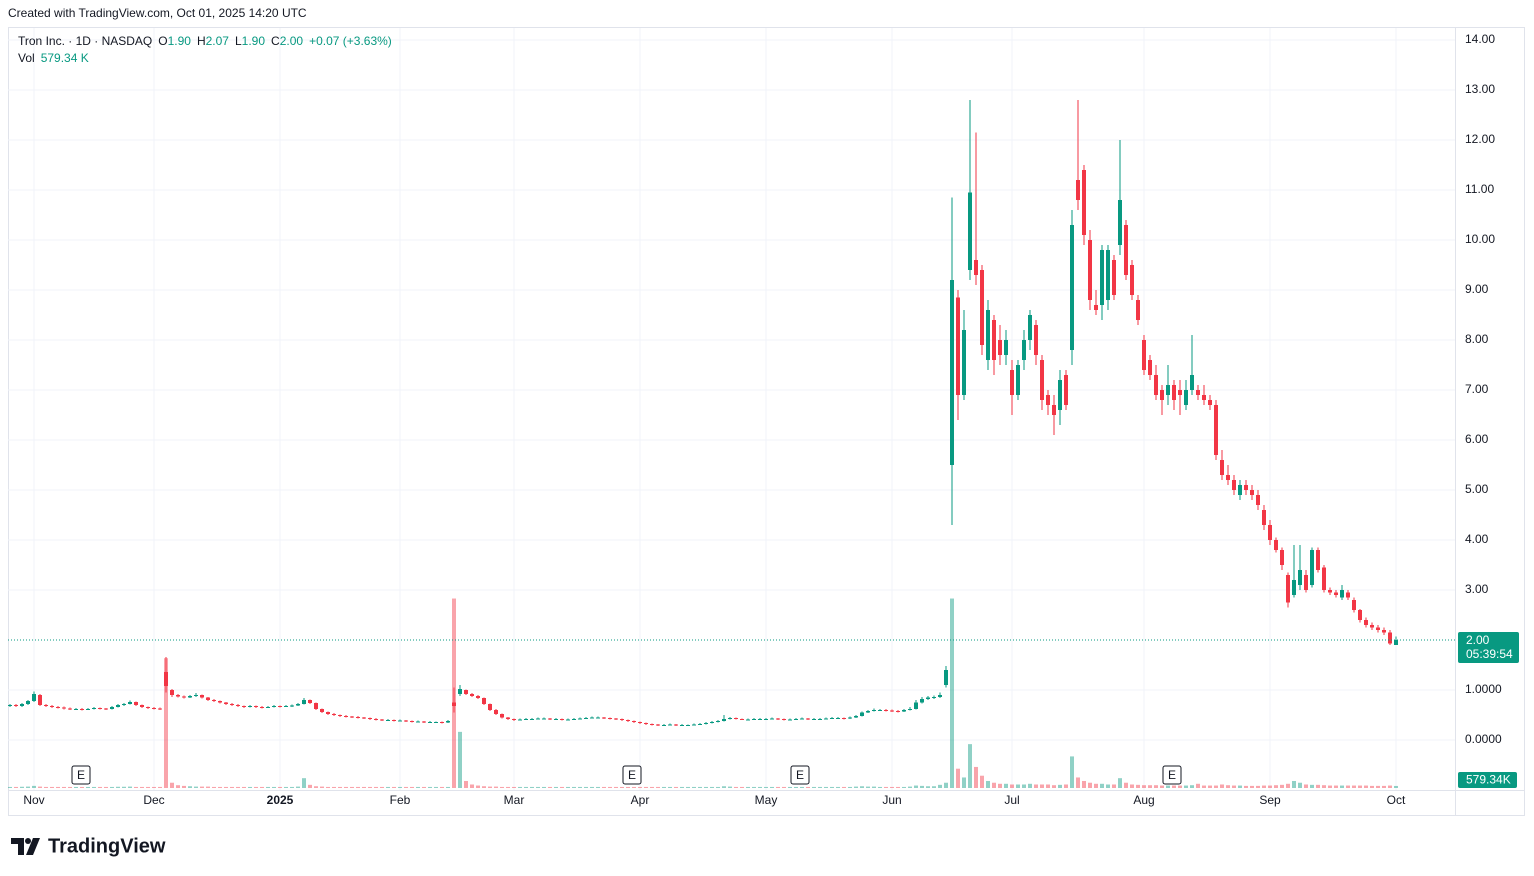 The image size is (1534, 876). What do you see at coordinates (400, 800) in the screenshot?
I see `x-tick-label: Feb` at bounding box center [400, 800].